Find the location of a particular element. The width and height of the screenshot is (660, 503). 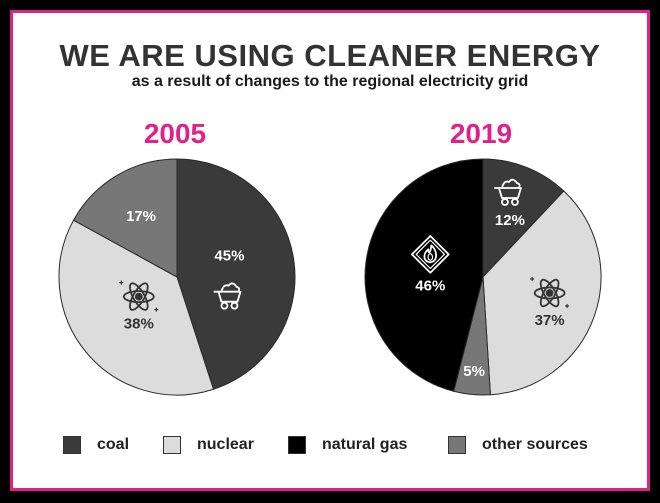

pie-label-natural-gas: 46% is located at coordinates (430, 285).